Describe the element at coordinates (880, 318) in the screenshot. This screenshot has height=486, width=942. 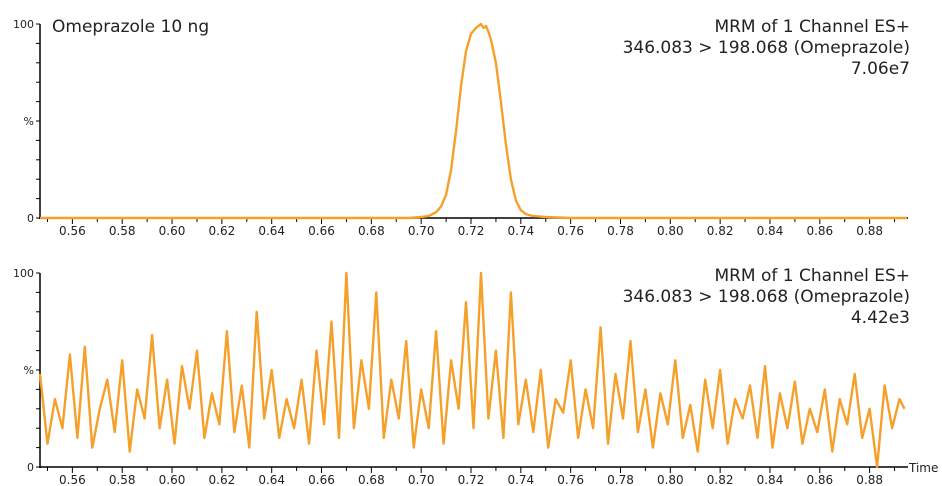
I see `intensity-label: 4.42e3` at that location.